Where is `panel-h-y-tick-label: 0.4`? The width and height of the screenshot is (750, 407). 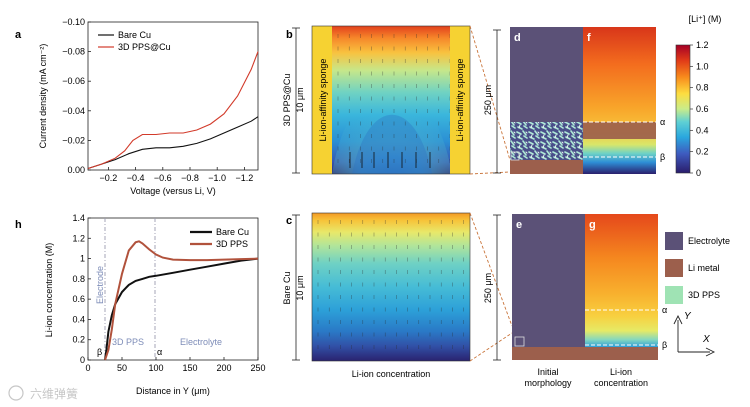
panel-h-y-tick-label: 0.4 is located at coordinates (78, 319).